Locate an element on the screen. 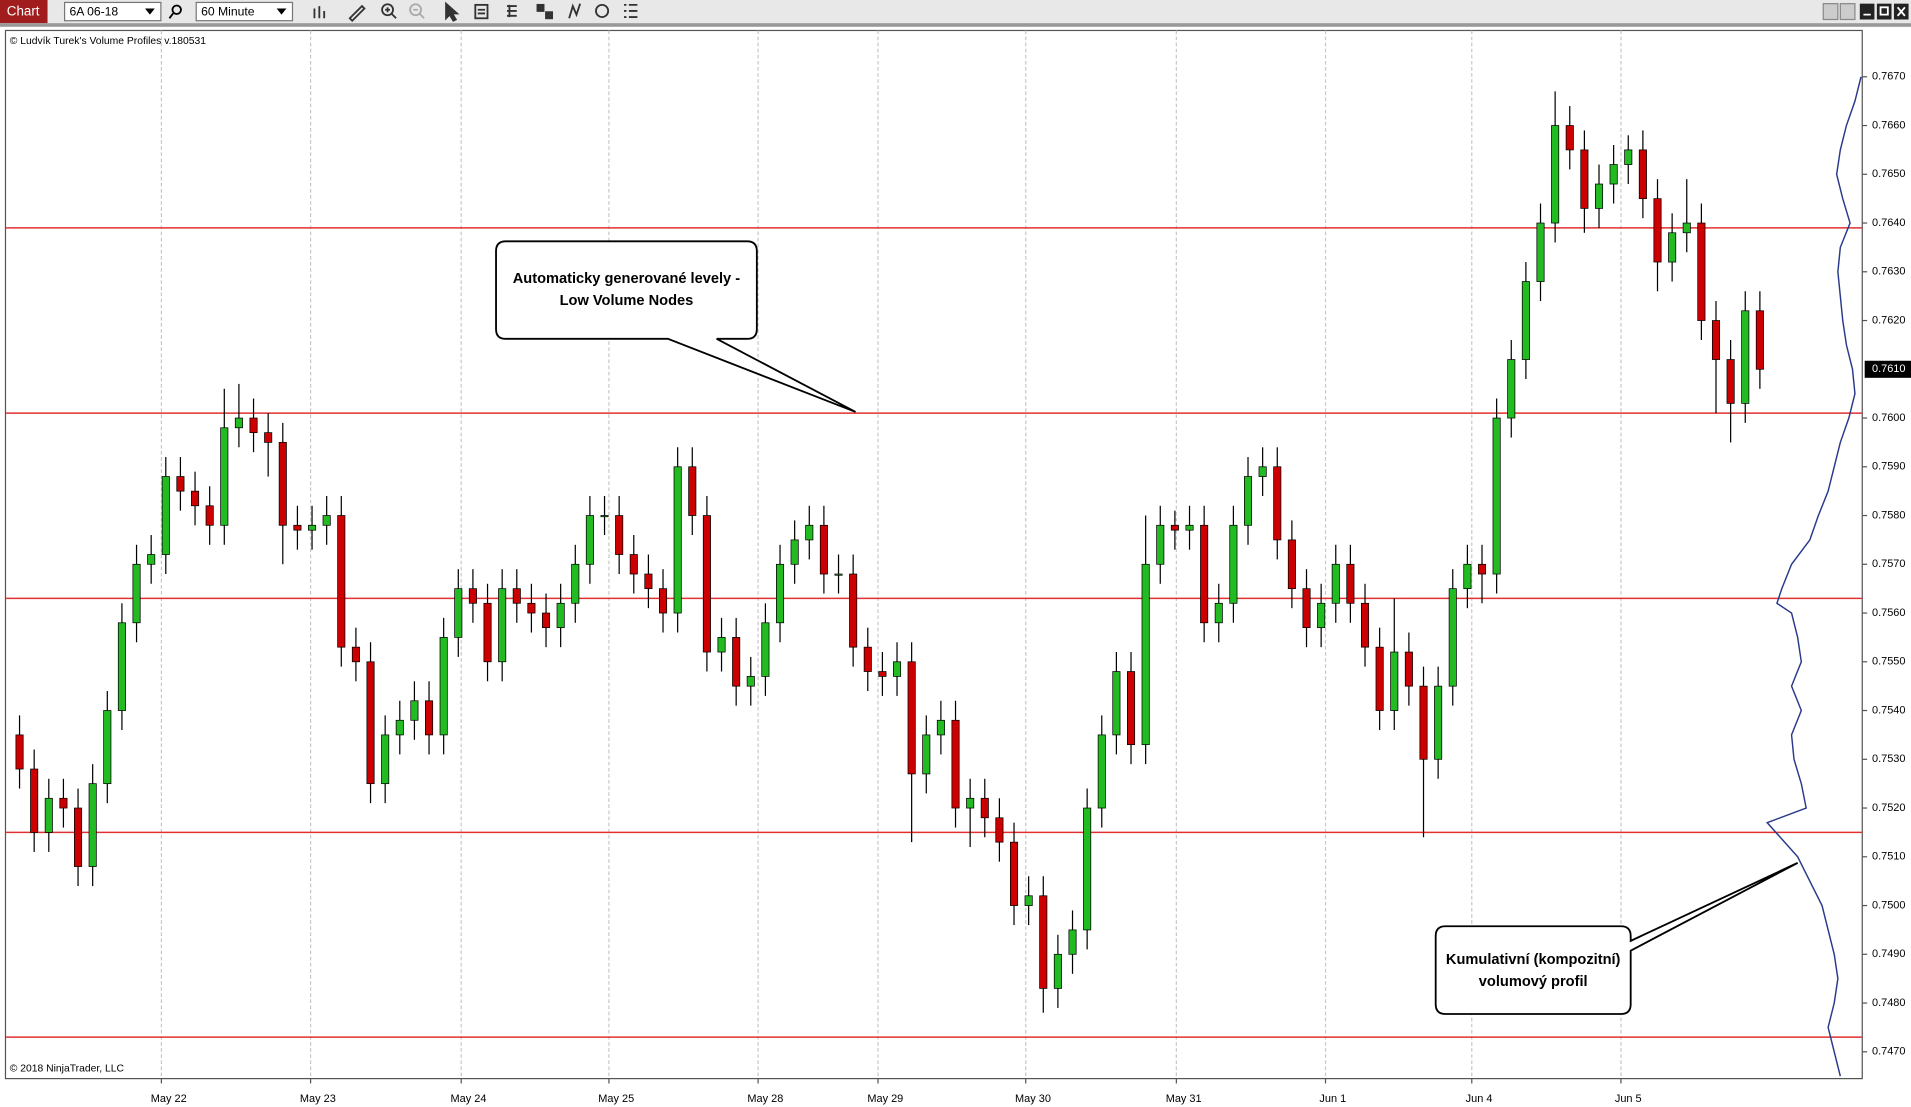 The height and width of the screenshot is (1107, 1911). instrument-select is located at coordinates (112, 11).